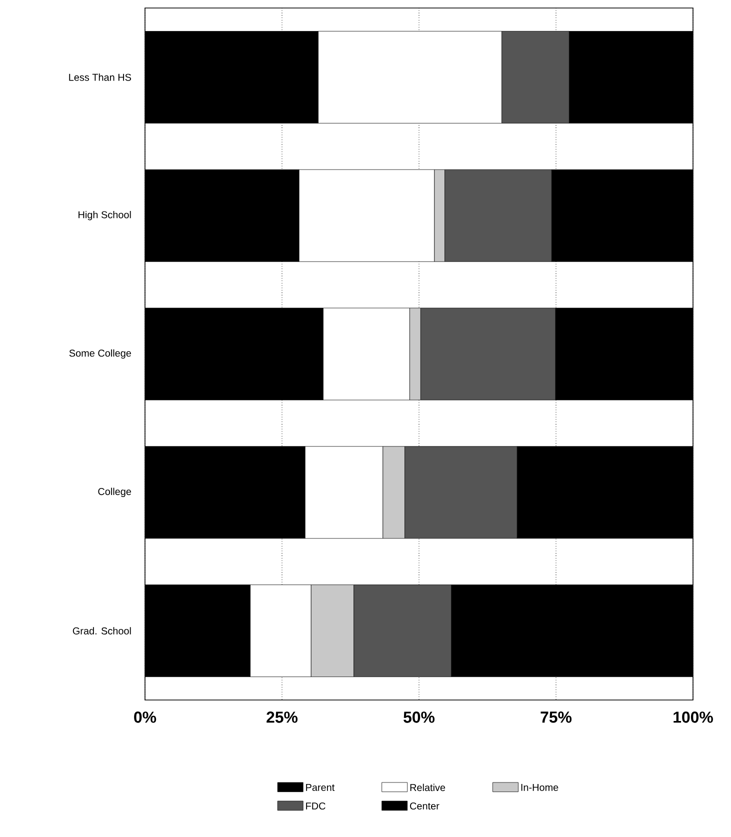 This screenshot has height=837, width=731. Describe the element at coordinates (320, 787) in the screenshot. I see `legend-label: Parent` at that location.